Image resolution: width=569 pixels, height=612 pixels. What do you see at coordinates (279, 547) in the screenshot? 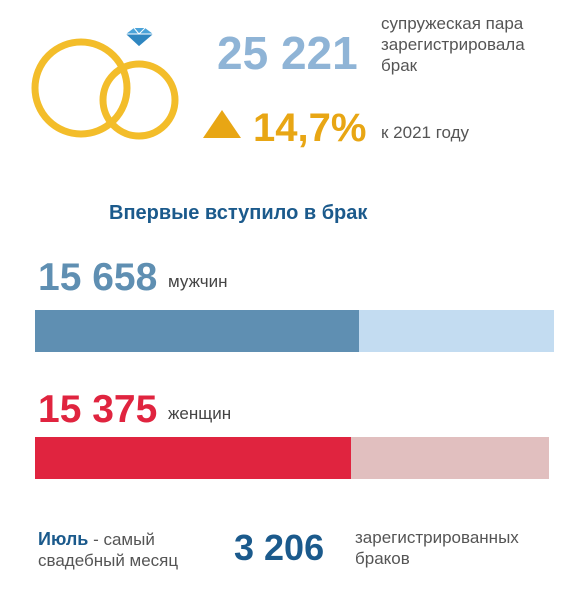
I see `july-marriages-count: 3 206` at bounding box center [279, 547].